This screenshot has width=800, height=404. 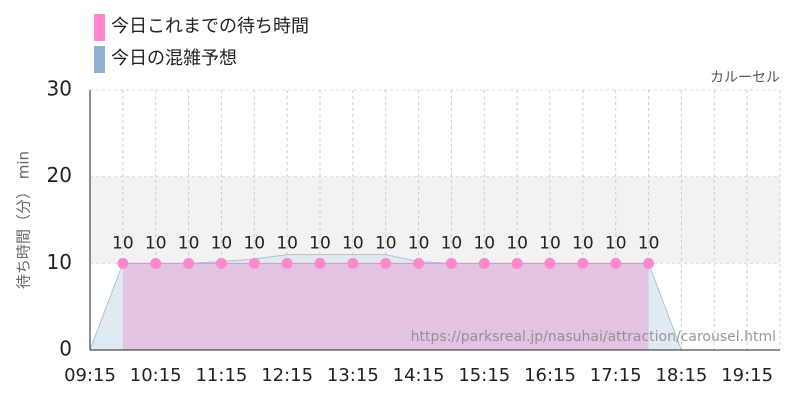 What do you see at coordinates (385, 306) in the screenshot?
I see `area` at bounding box center [385, 306].